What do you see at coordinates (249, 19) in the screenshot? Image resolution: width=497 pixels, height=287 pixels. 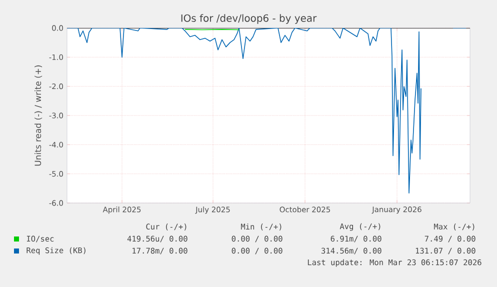 I see `chart-title: IOs for /dev/loop6 - by year` at bounding box center [249, 19].